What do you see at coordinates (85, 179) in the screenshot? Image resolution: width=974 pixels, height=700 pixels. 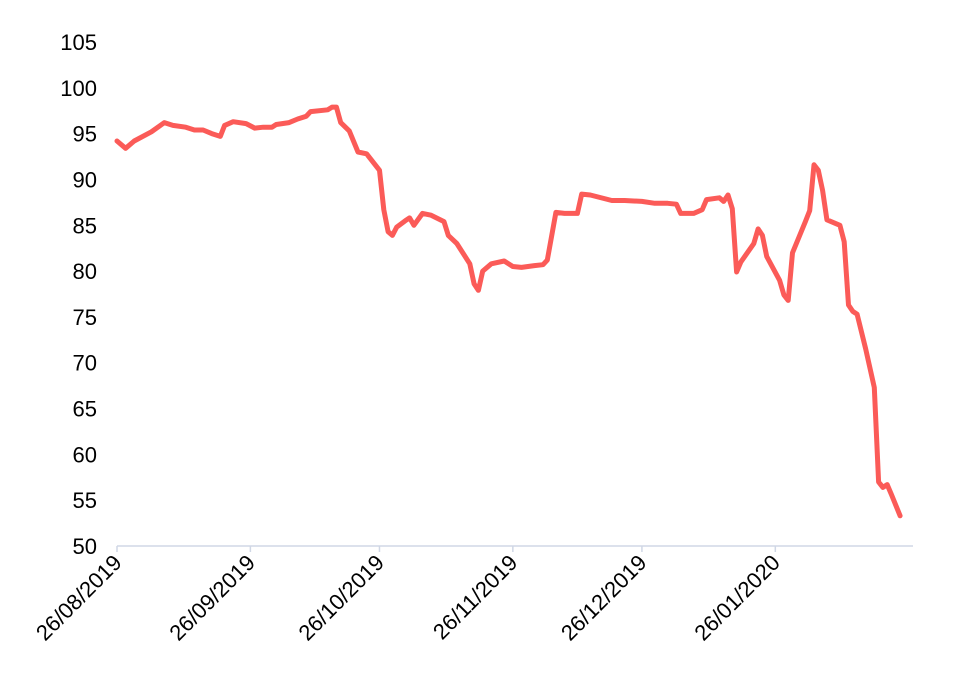 I see `y-tick-label: 90` at bounding box center [85, 179].